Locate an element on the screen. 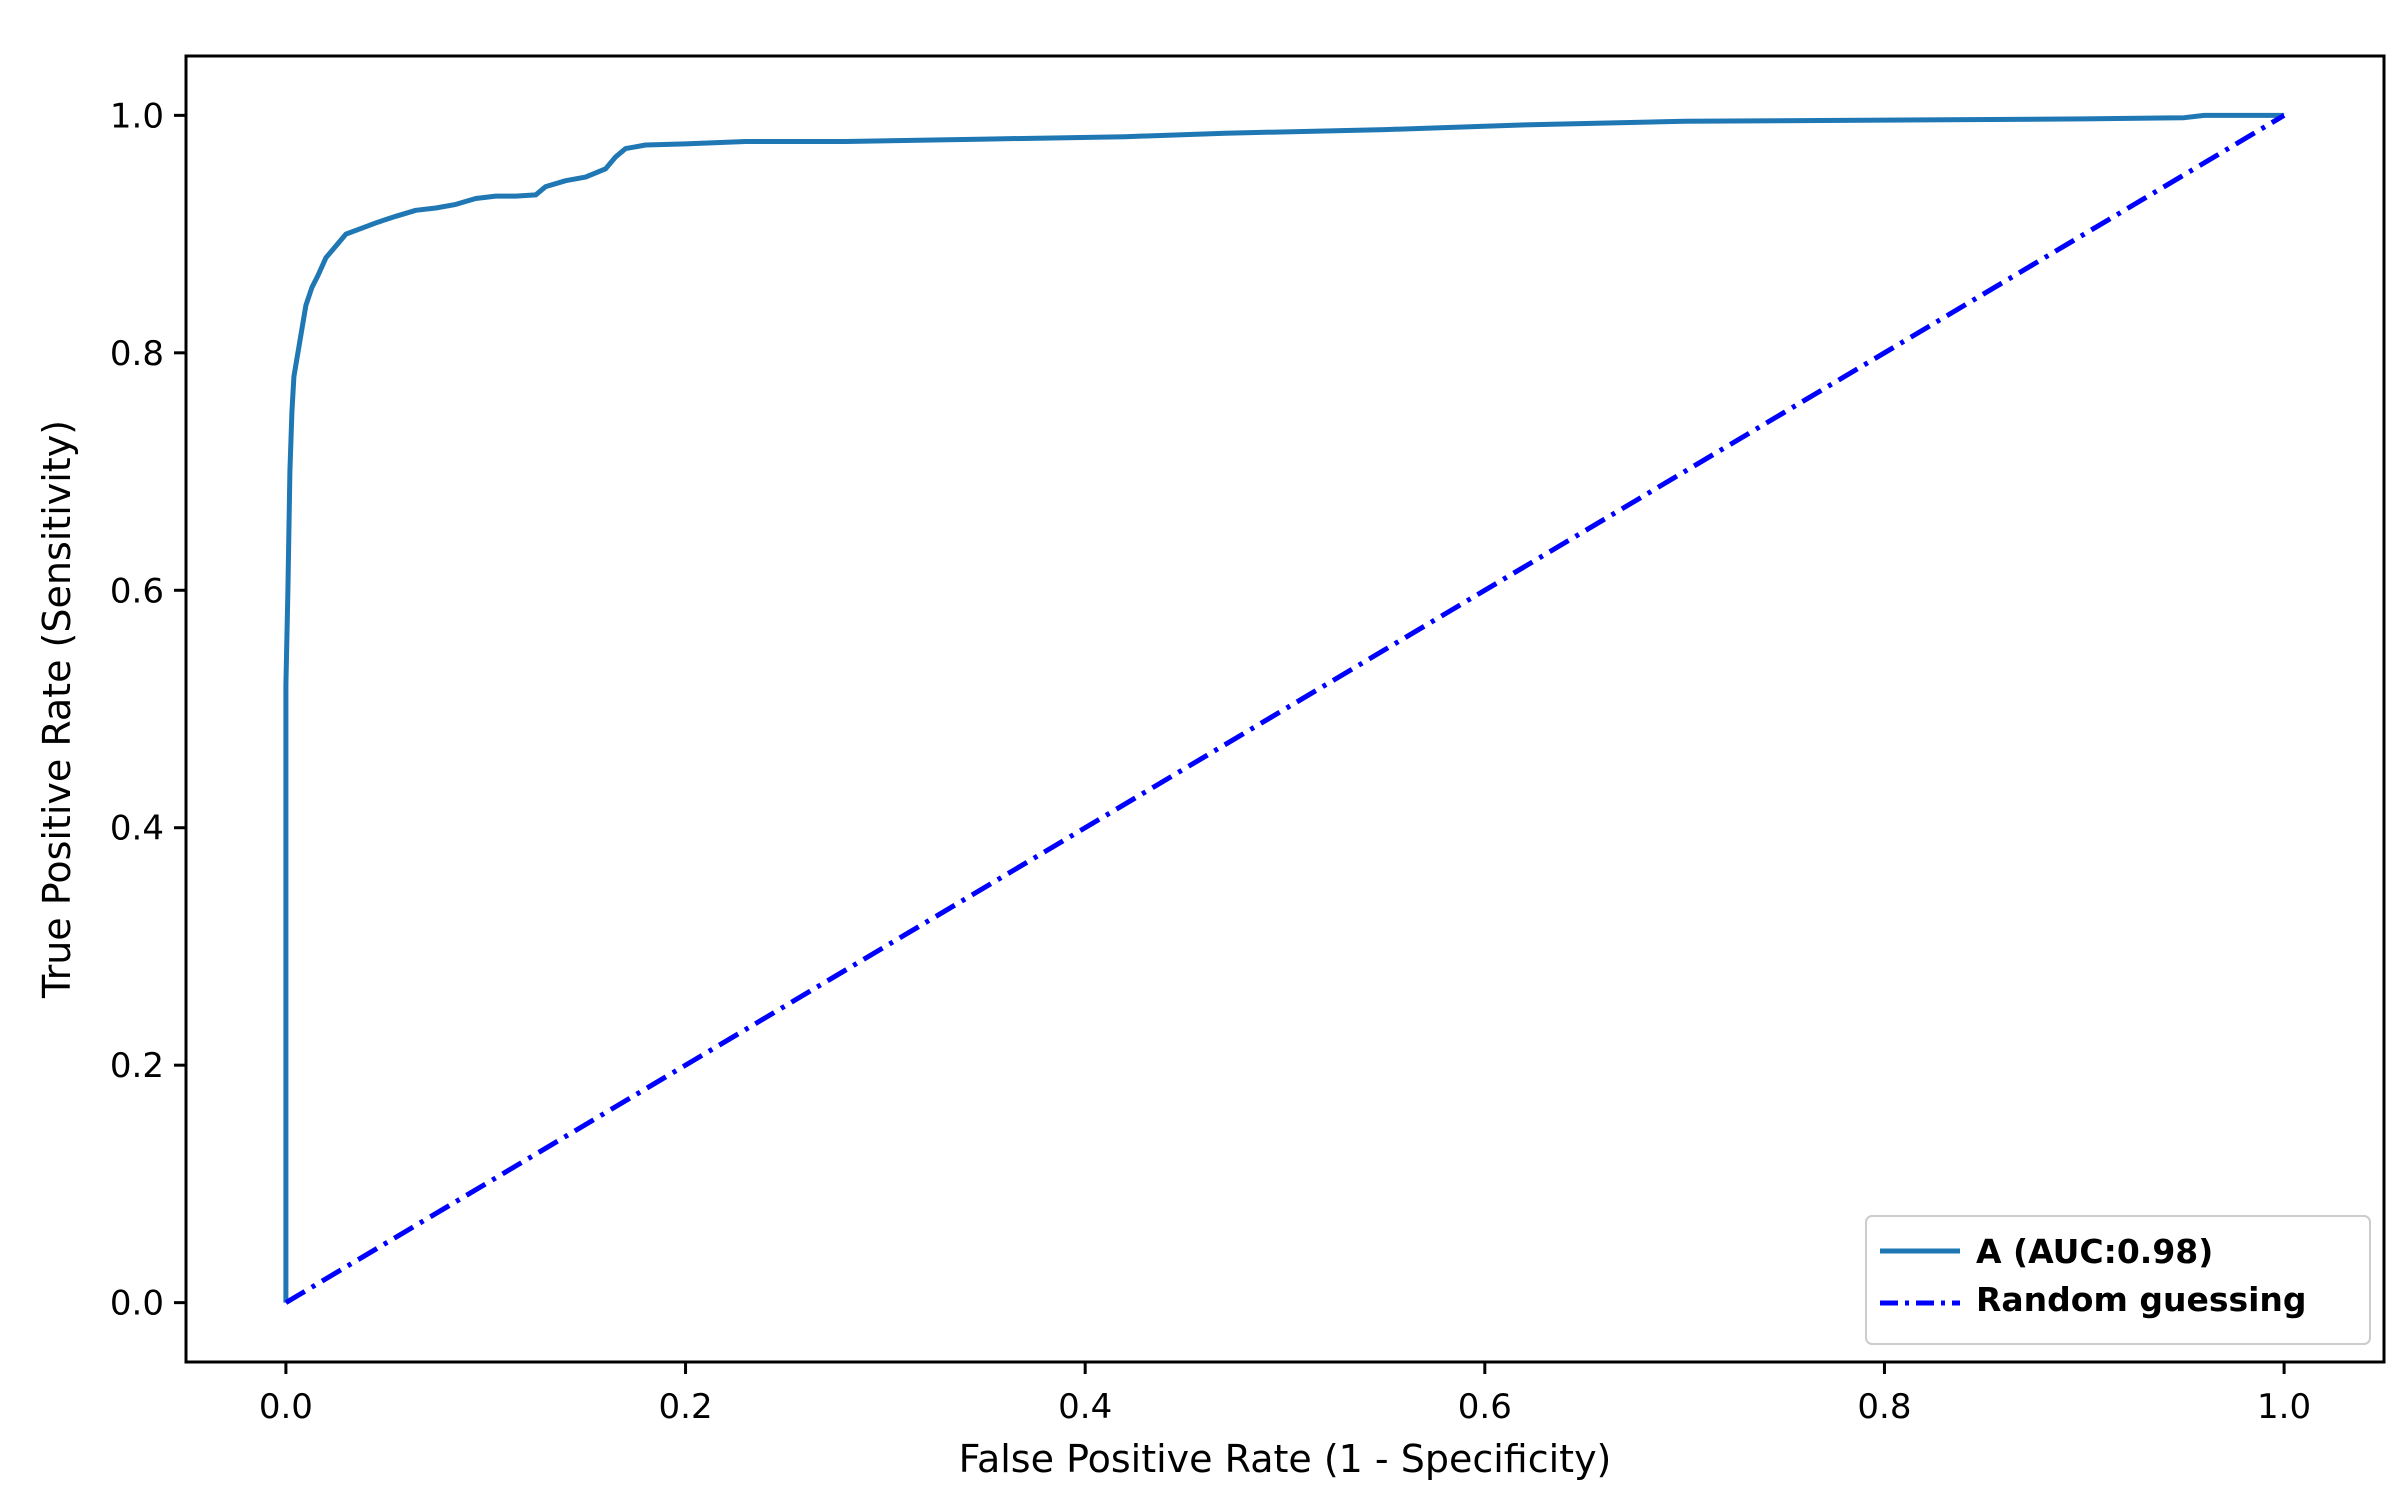 Image resolution: width=2404 pixels, height=1506 pixels. y-tick-label: 0.4 is located at coordinates (137, 829).